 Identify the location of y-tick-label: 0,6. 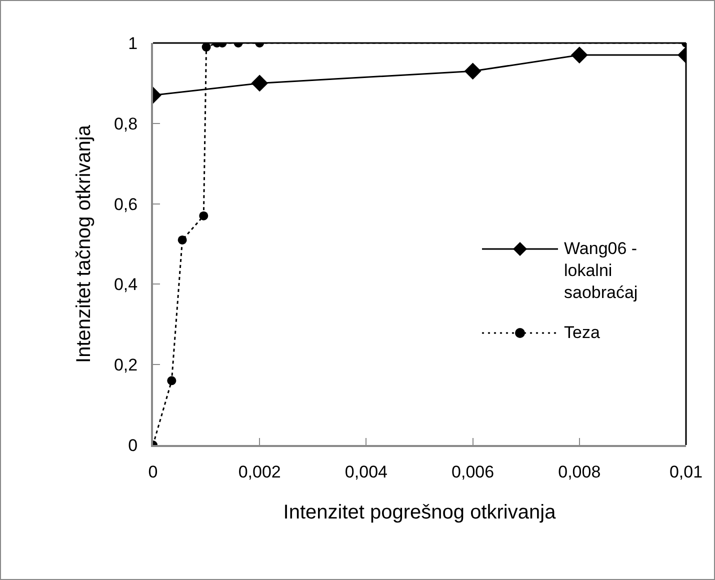
(126, 204).